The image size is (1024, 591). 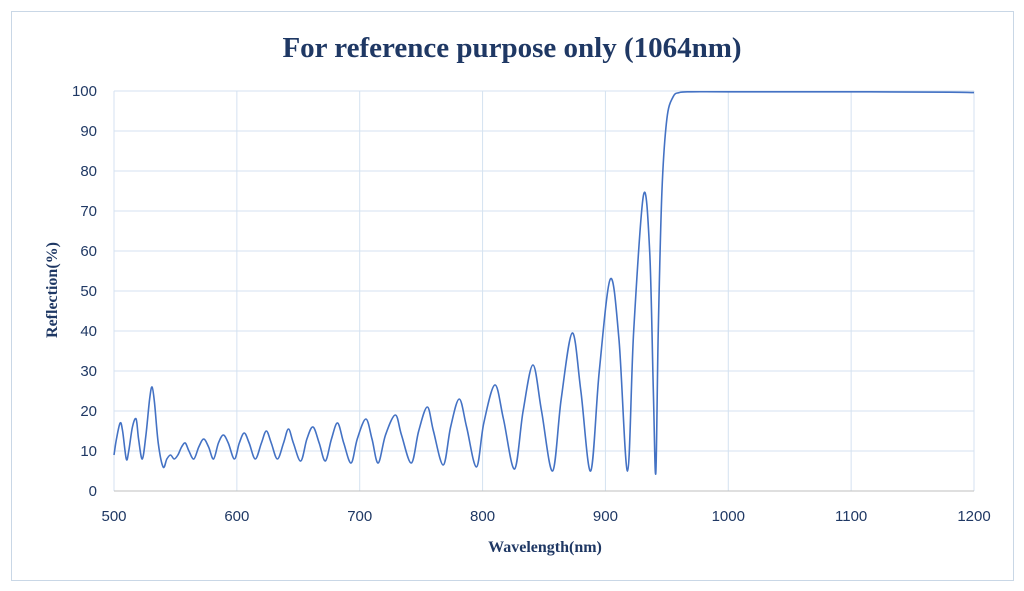 What do you see at coordinates (88, 251) in the screenshot?
I see `y-tick-label: 60` at bounding box center [88, 251].